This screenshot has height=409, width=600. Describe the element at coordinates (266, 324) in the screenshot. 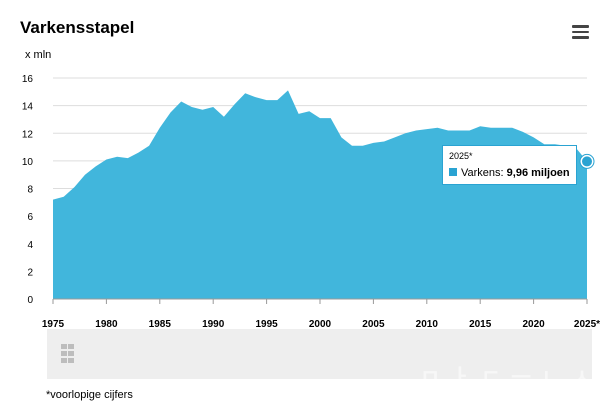

I see `x-tick-label: 1995` at that location.